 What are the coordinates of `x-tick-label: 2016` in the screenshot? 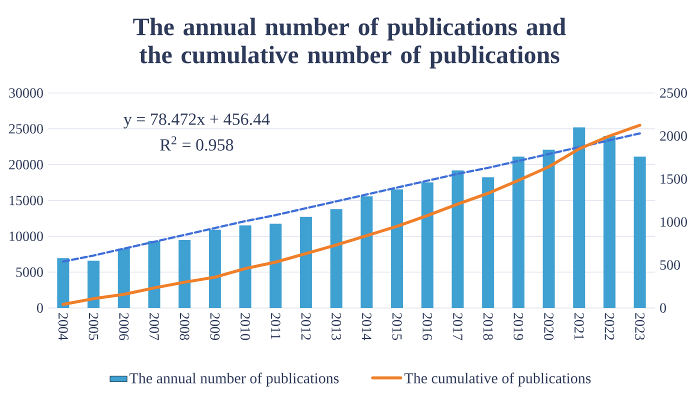 It's located at (427, 326).